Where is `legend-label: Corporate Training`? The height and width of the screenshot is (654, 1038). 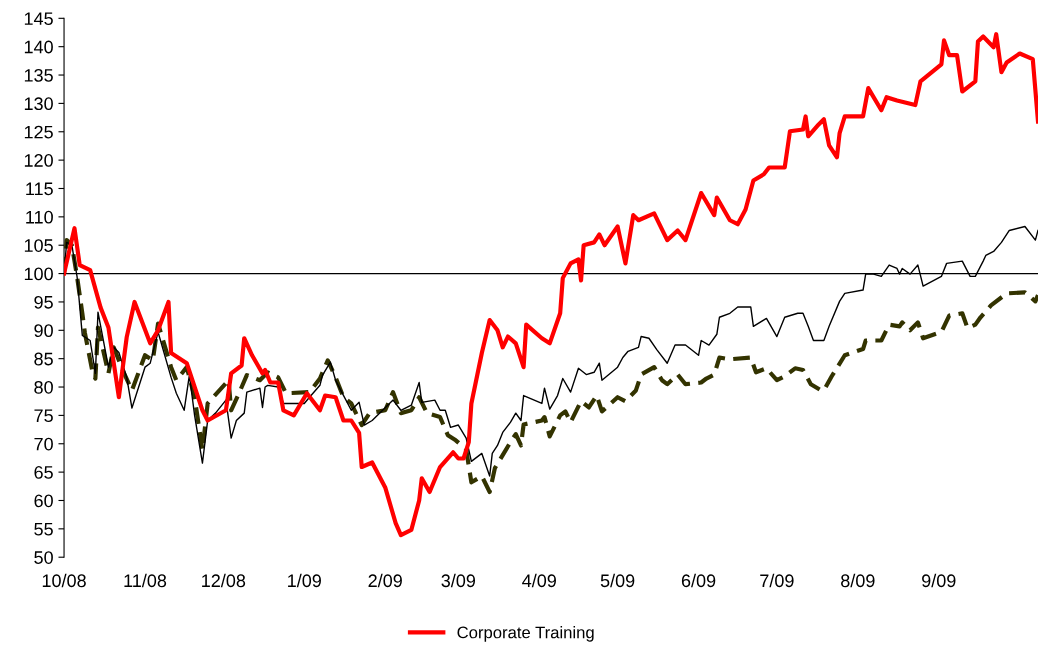
legend-label: Corporate Training is located at coordinates (525, 634).